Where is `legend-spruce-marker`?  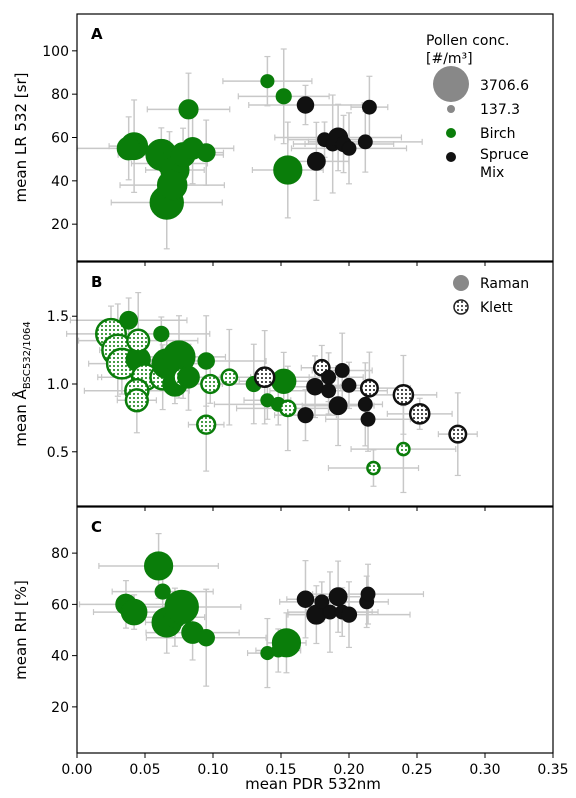 legend-spruce-marker is located at coordinates (451, 157).